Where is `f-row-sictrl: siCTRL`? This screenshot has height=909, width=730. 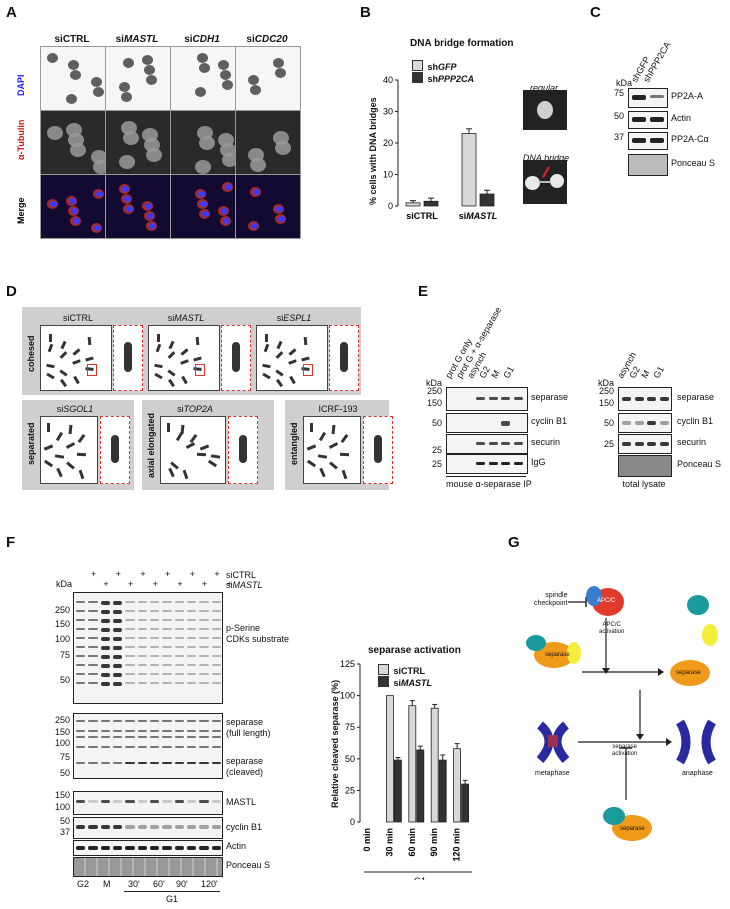 f-row-sictrl: siCTRL is located at coordinates (241, 575).